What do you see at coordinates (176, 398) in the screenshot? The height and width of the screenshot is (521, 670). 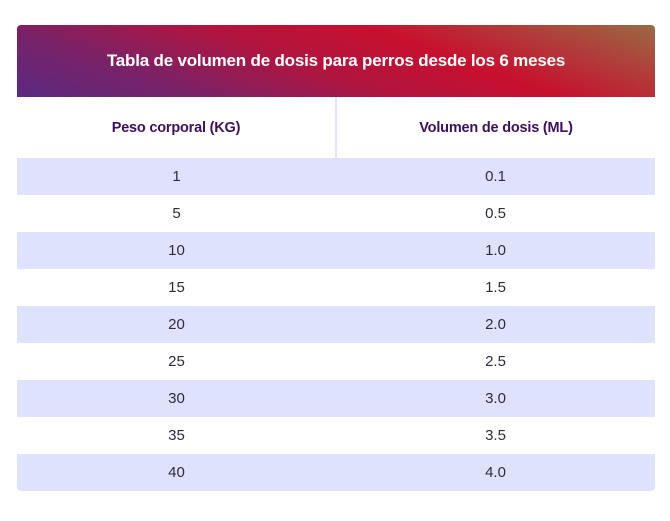 I see `weight-cell: 30` at bounding box center [176, 398].